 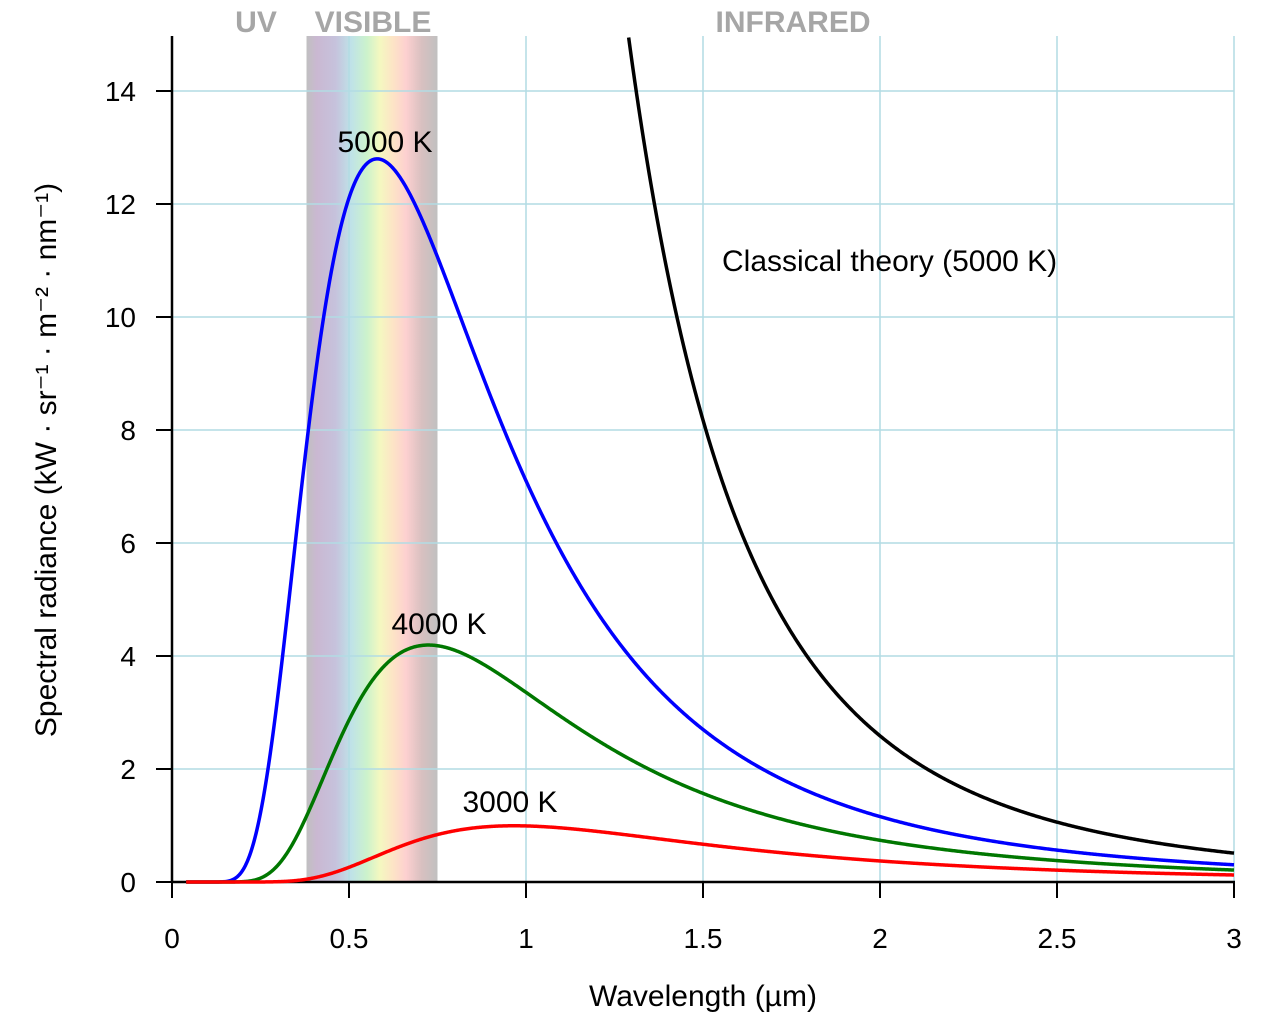 I want to click on y-tick-label: 8, so click(x=128, y=430).